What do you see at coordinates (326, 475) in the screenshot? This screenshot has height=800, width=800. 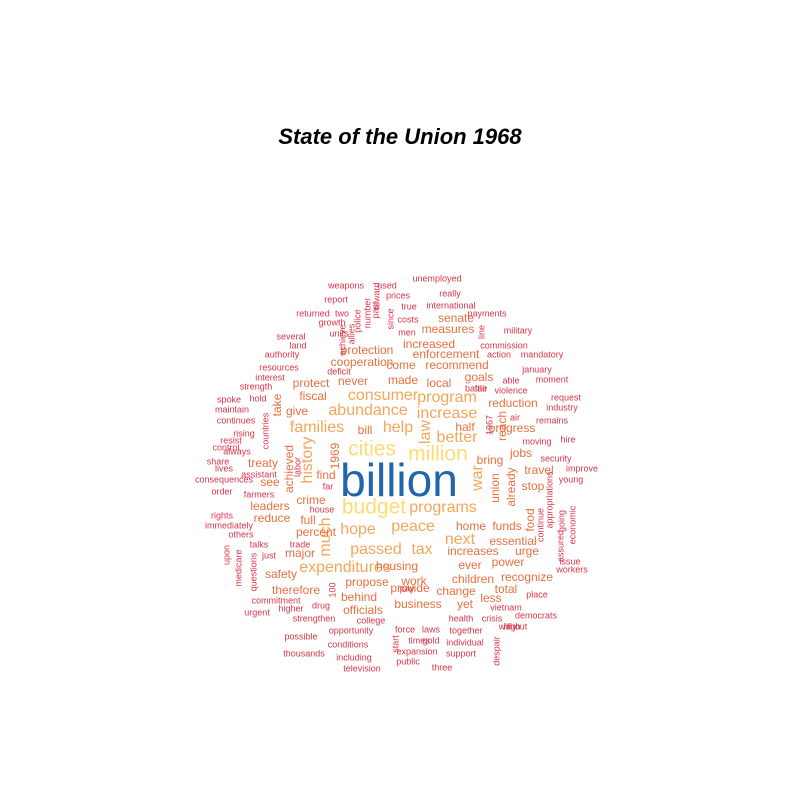 I see `word-find: find` at bounding box center [326, 475].